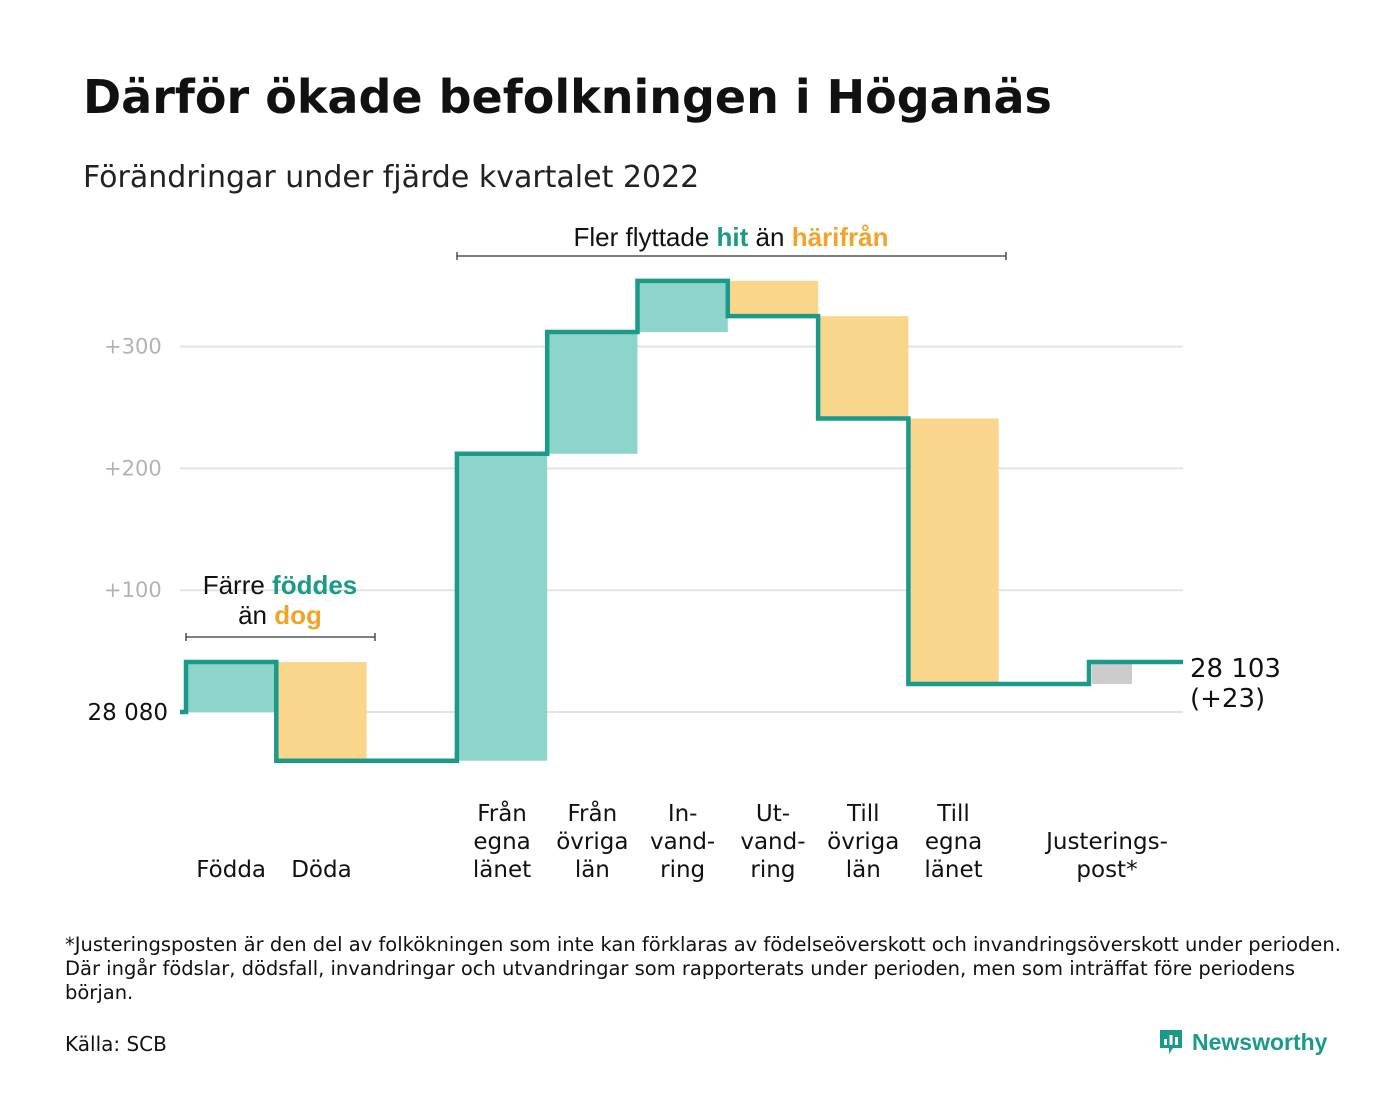 The width and height of the screenshot is (1400, 1120). I want to click on births-annotation-line1: Färre föddes, so click(280, 585).